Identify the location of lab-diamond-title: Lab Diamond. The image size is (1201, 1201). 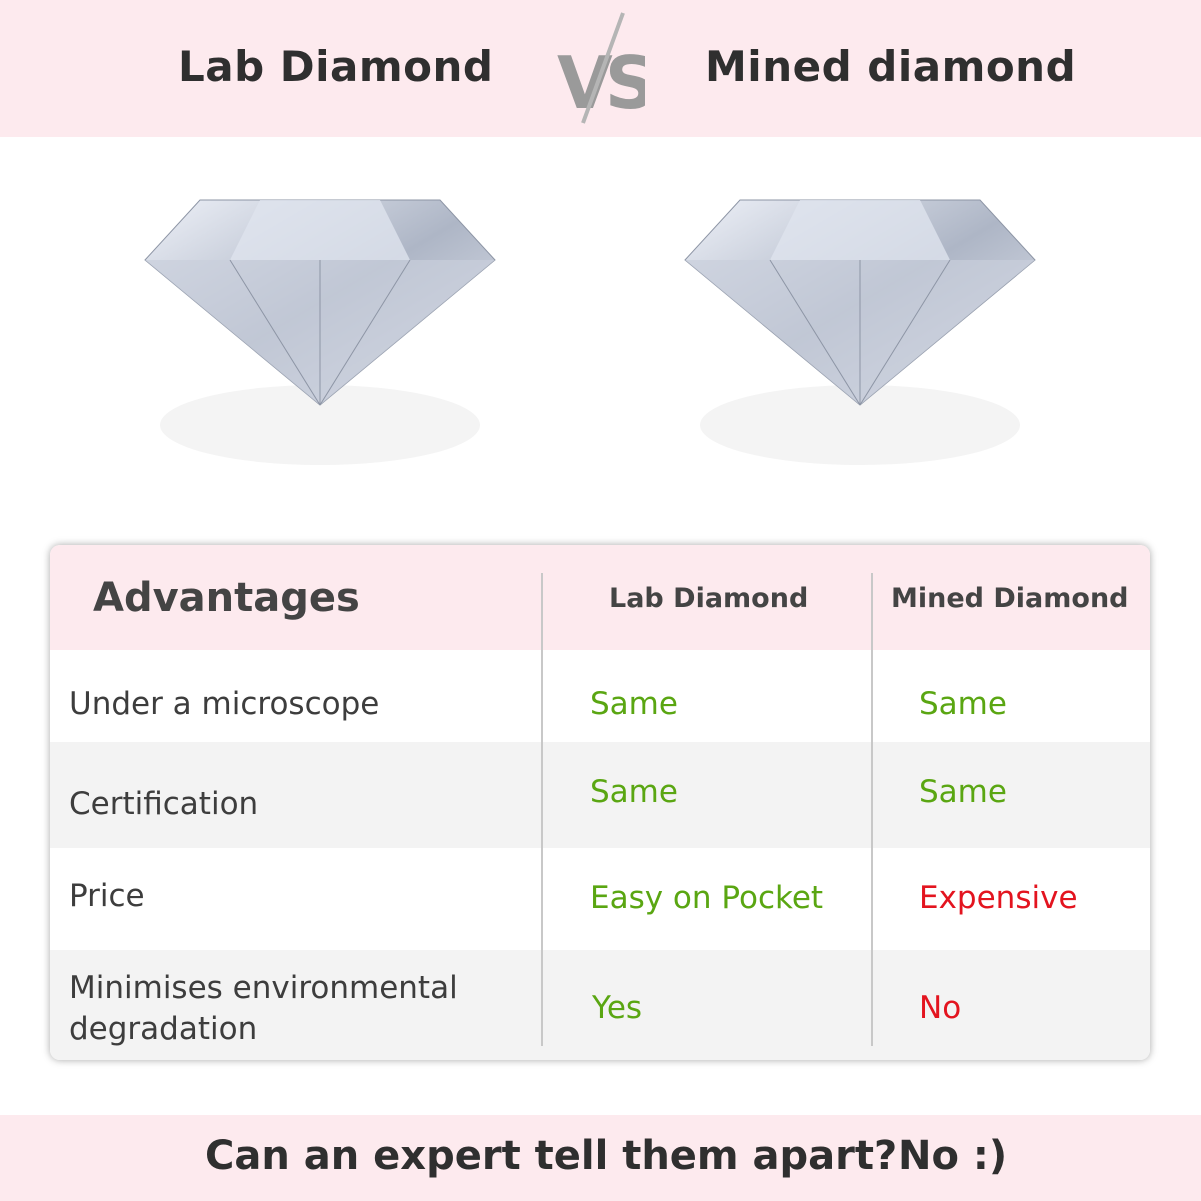
(336, 66).